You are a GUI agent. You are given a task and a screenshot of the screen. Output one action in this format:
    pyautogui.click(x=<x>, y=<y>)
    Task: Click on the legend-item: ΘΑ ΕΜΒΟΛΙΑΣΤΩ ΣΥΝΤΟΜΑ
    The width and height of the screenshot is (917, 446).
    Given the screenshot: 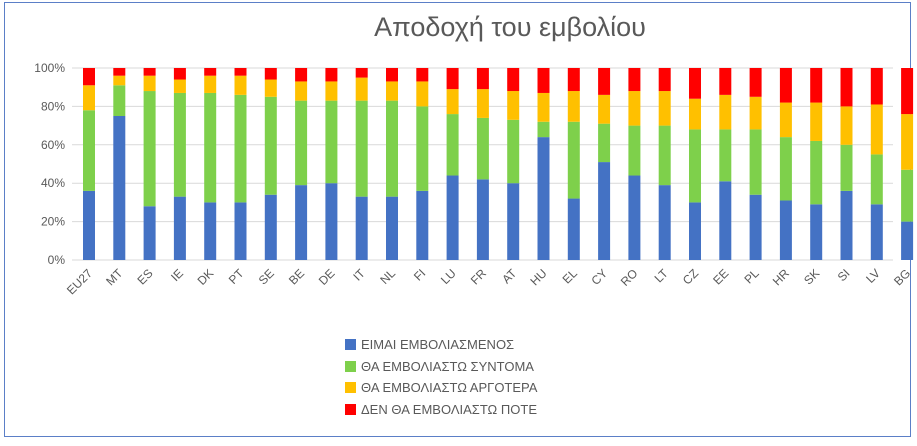 What is the action you would take?
    pyautogui.click(x=441, y=367)
    